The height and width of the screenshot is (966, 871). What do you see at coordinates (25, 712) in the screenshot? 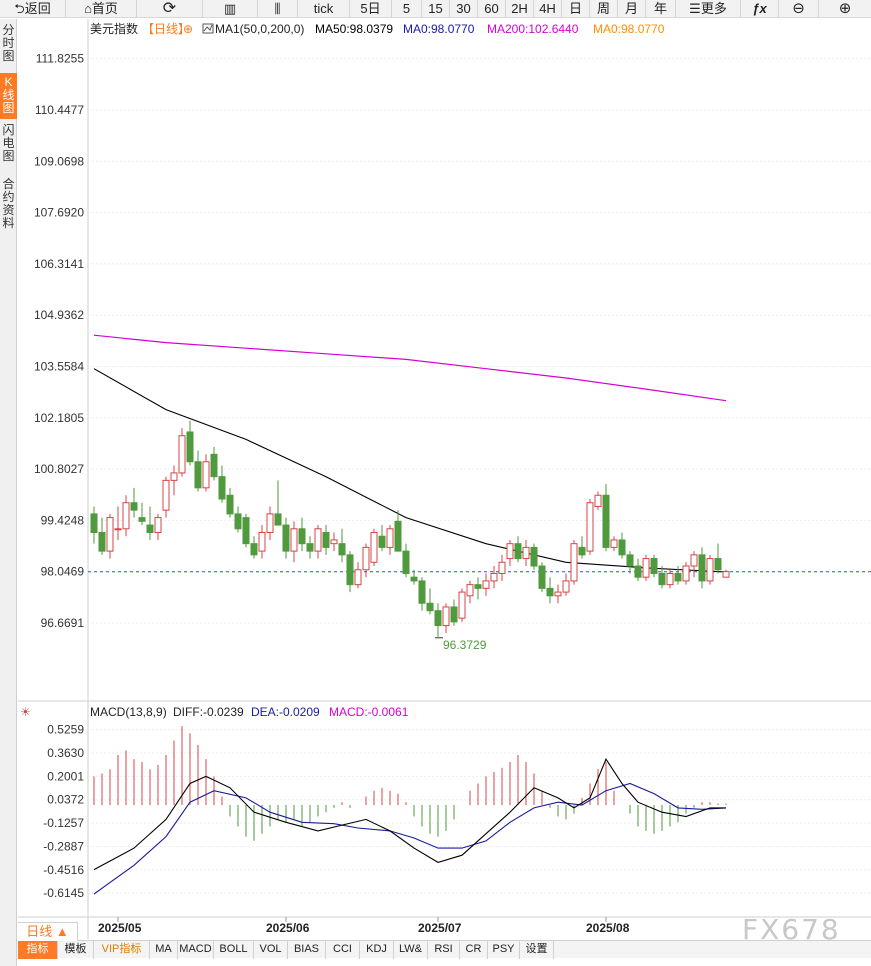
I see `macd-settings-icon: ☀` at bounding box center [25, 712].